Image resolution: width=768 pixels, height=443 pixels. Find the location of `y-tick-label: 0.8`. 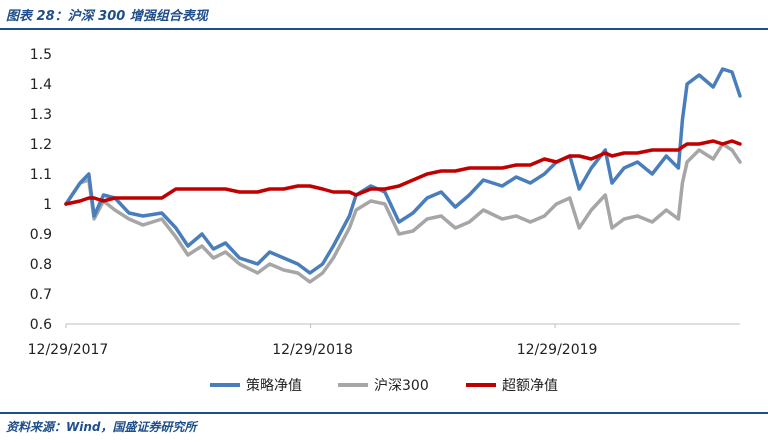

y-tick-label: 0.8 is located at coordinates (41, 265).